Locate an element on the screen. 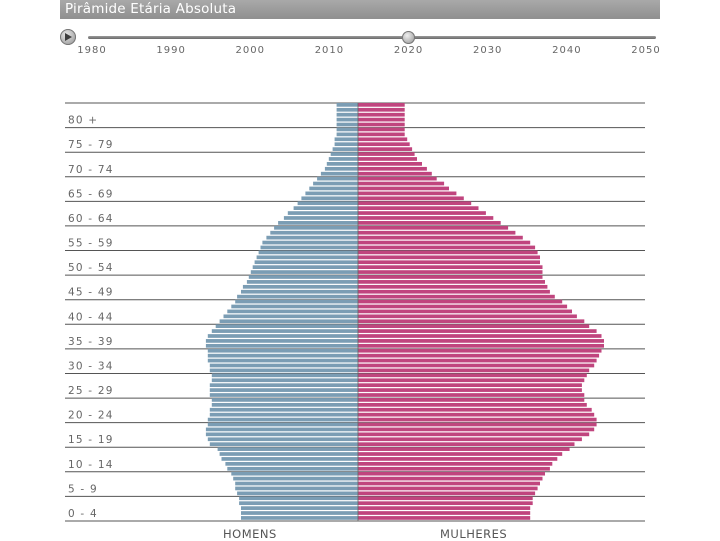 The image size is (720, 541). year-slider-thumb is located at coordinates (409, 37).